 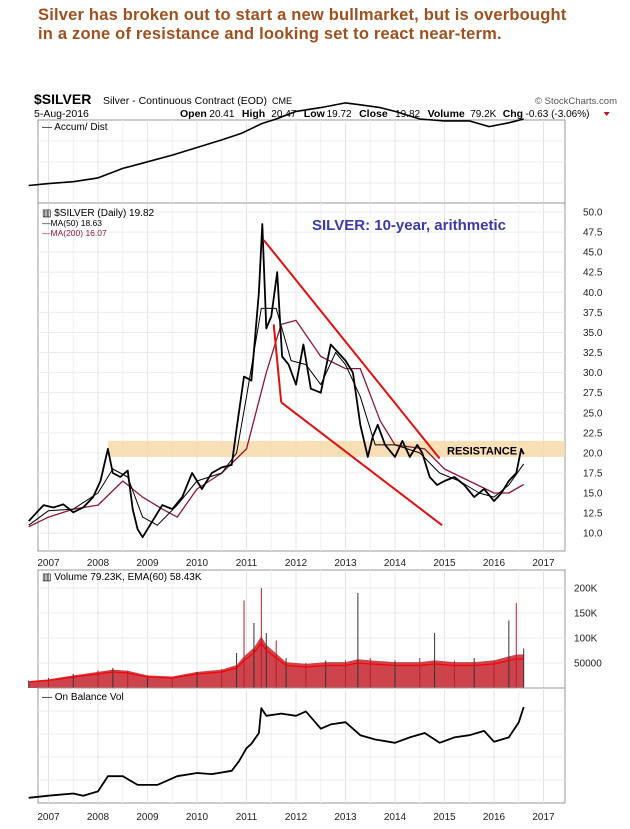 I want to click on volume-ytick: 150K, so click(x=586, y=614).